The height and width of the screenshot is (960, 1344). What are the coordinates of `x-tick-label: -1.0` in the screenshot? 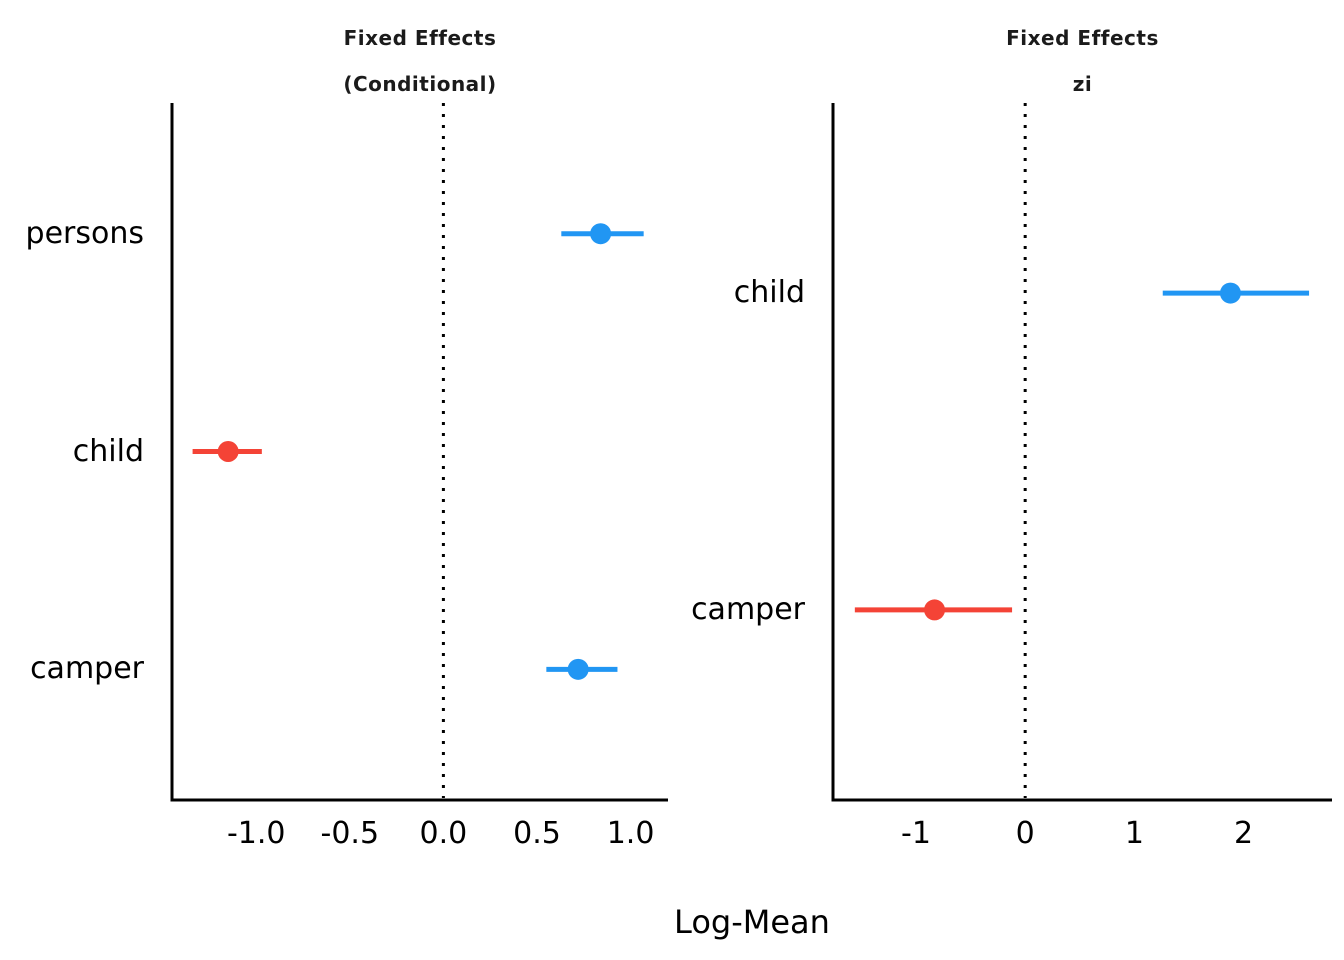 It's located at (256, 833).